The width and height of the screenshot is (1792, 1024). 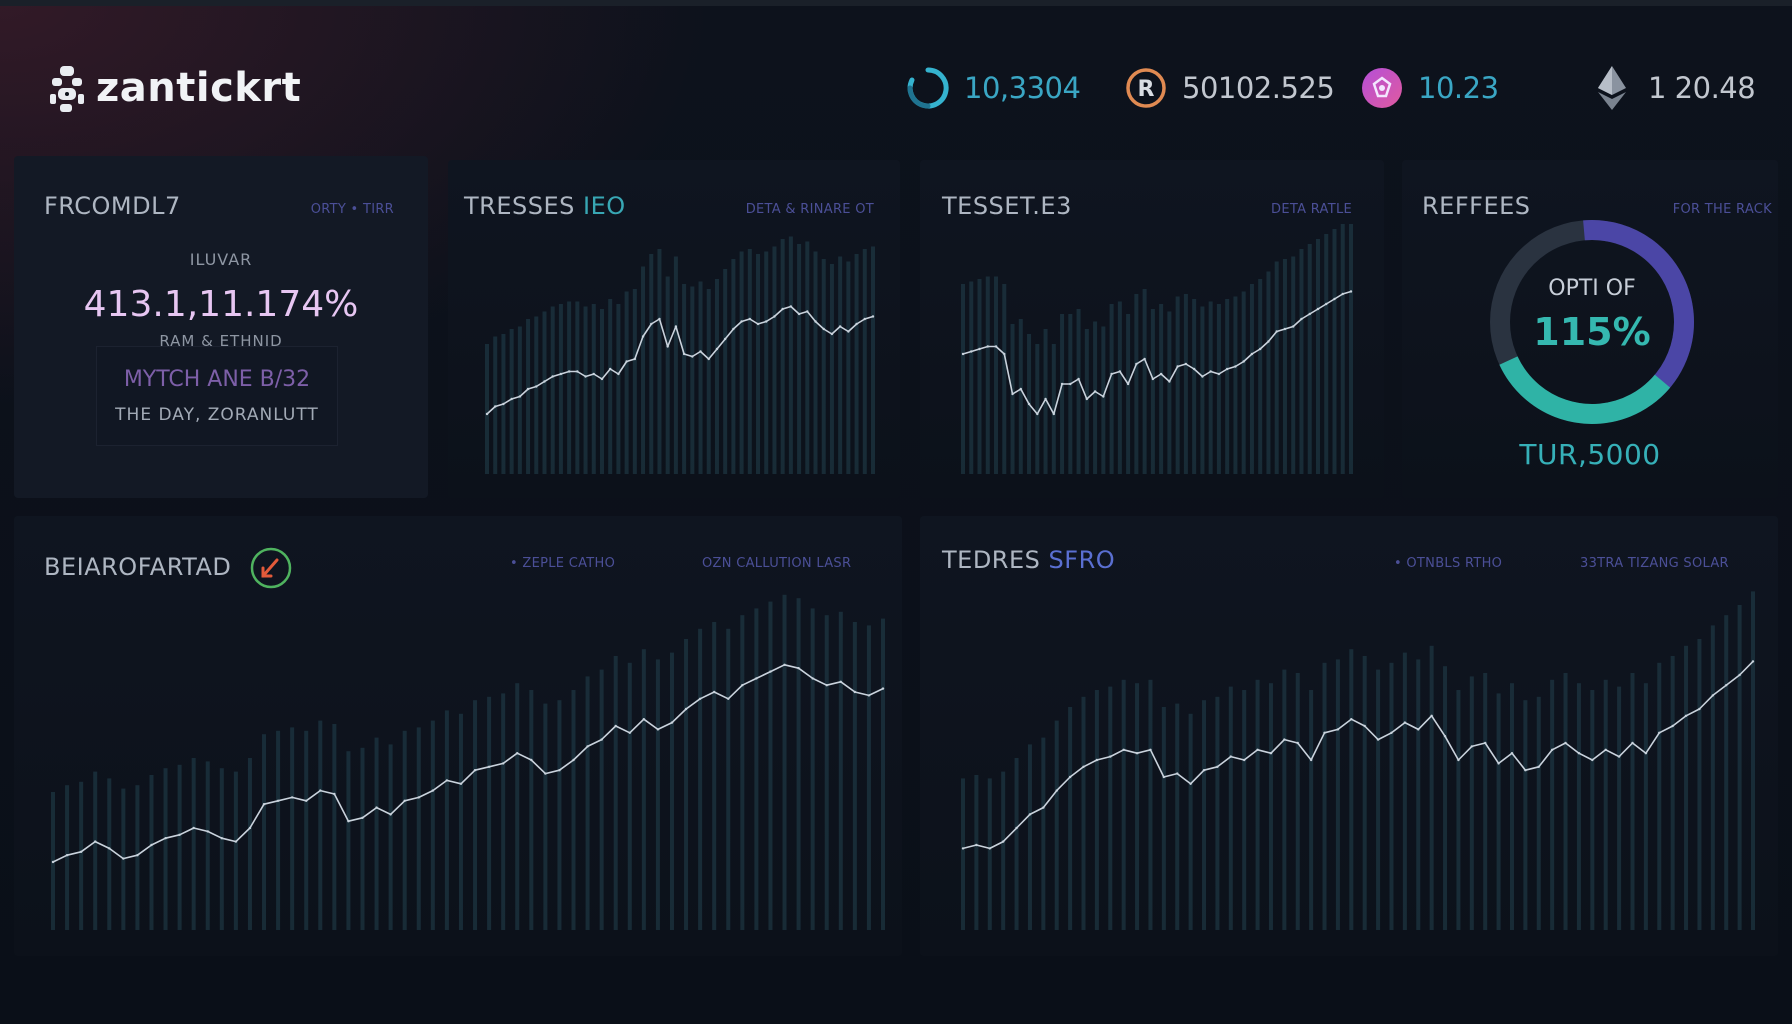 What do you see at coordinates (221, 304) in the screenshot?
I see `kpi-value: 413.1,11.174%` at bounding box center [221, 304].